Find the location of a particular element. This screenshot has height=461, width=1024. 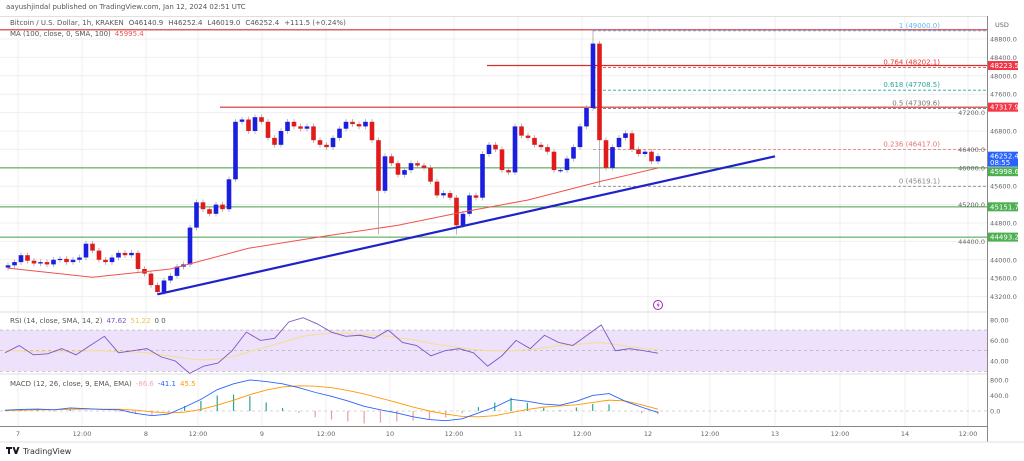

rsi-tick: 60.00 is located at coordinates (999, 341).